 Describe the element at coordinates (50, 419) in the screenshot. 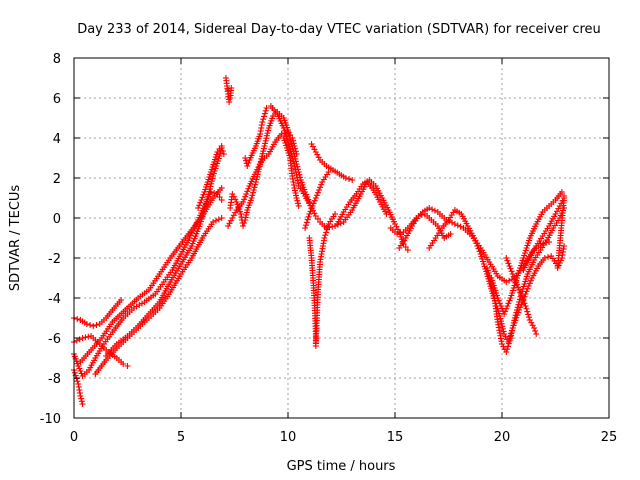

I see `y-tick-label: -10` at that location.